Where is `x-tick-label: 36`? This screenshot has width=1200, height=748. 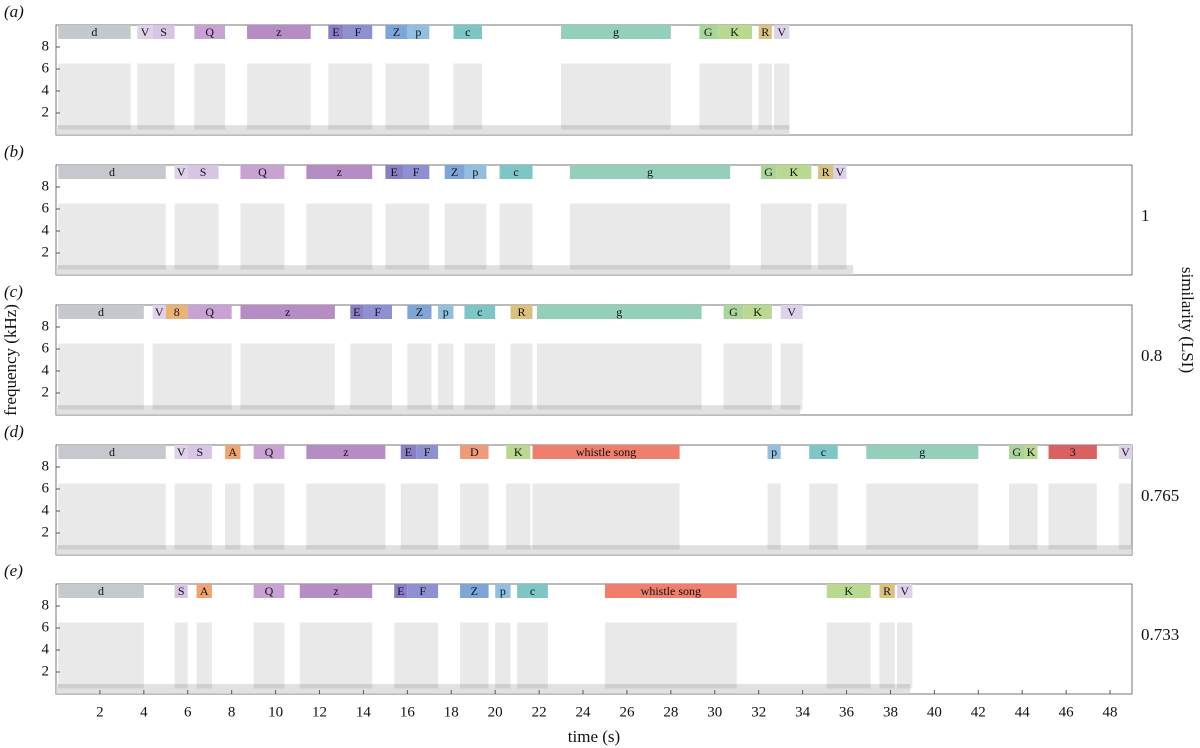 x-tick-label: 36 is located at coordinates (847, 712).